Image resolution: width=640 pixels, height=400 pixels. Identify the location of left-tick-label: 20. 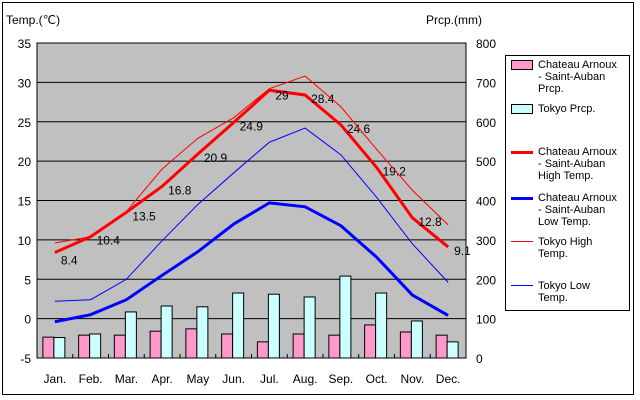
(25, 162).